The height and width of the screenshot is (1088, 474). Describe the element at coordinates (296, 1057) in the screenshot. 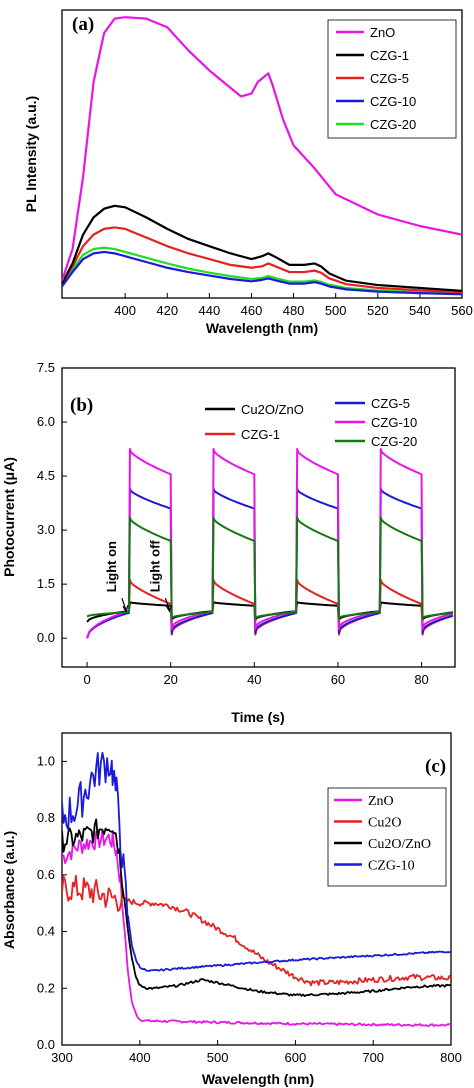

I see `x-tick-label-c: 600` at that location.